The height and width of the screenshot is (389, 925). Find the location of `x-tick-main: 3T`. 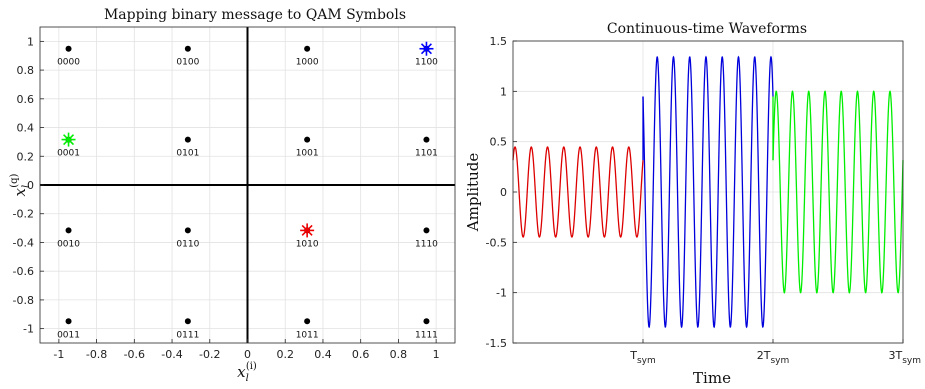

x-tick-main: 3T is located at coordinates (895, 355).